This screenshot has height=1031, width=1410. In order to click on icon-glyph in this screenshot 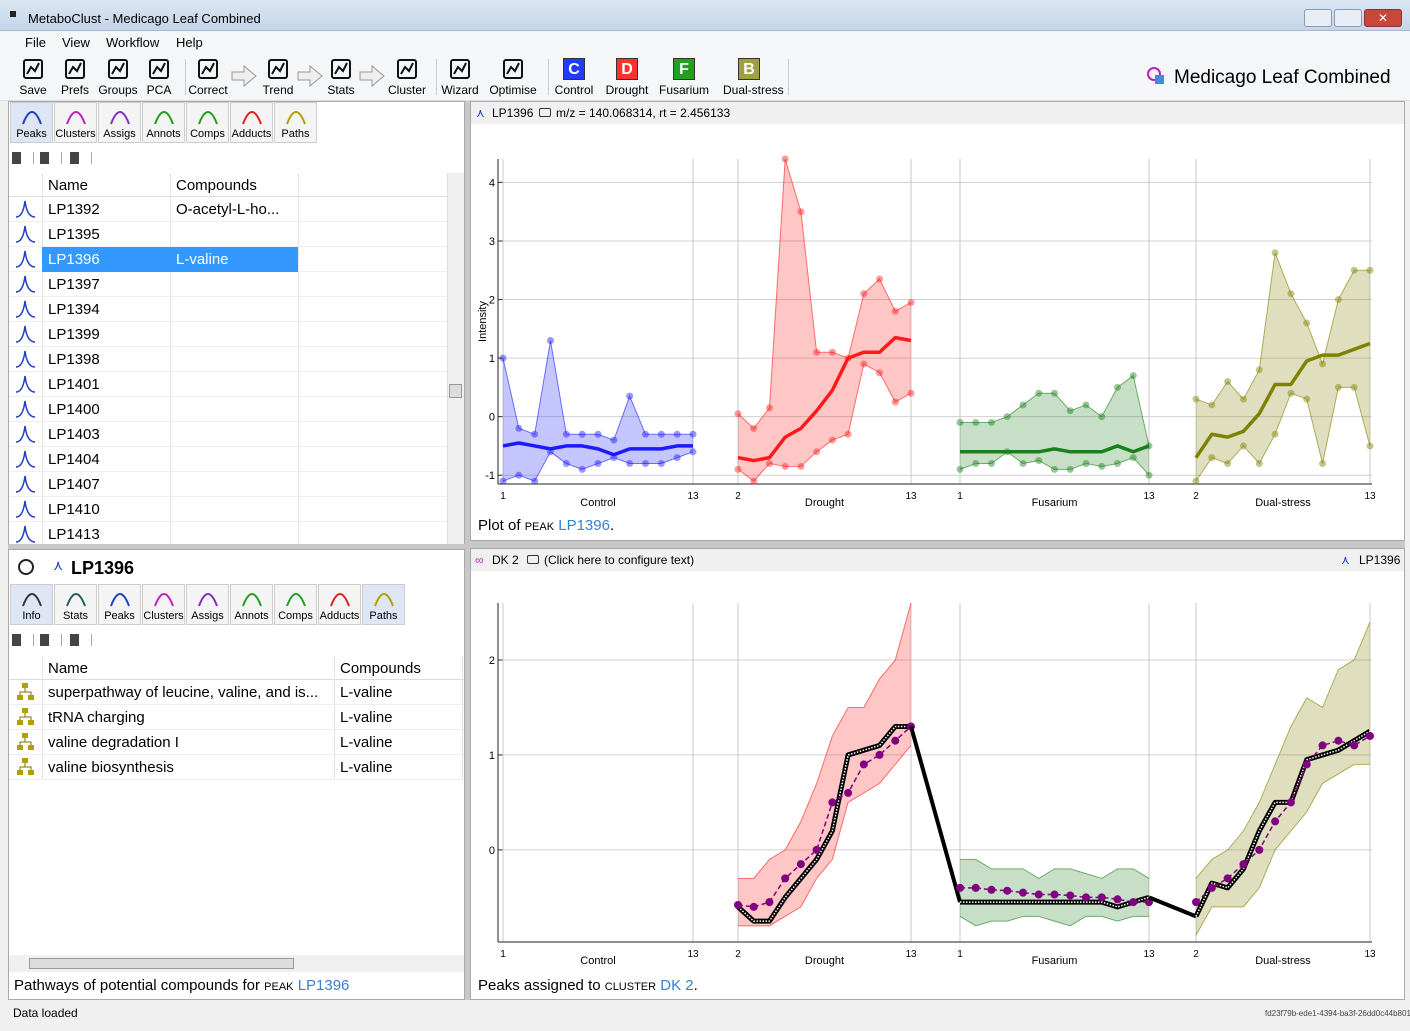, I will do `click(341, 68)`.